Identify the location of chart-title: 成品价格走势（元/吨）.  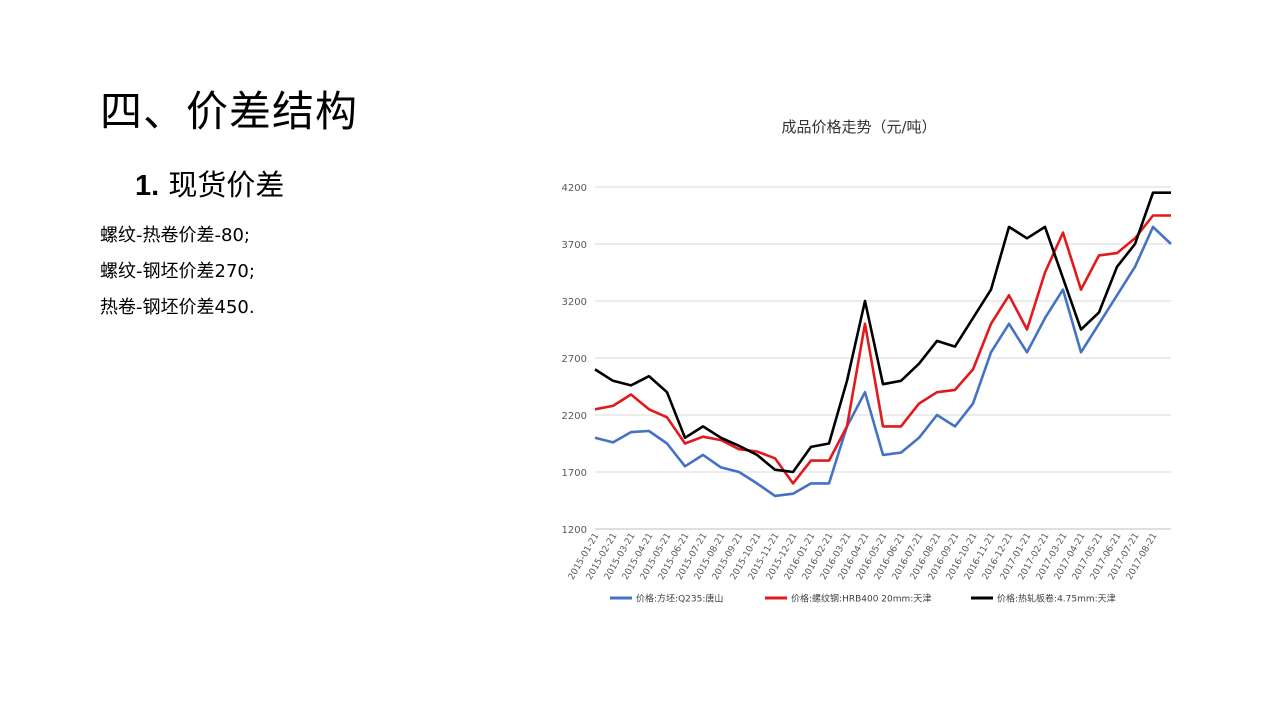
(858, 127).